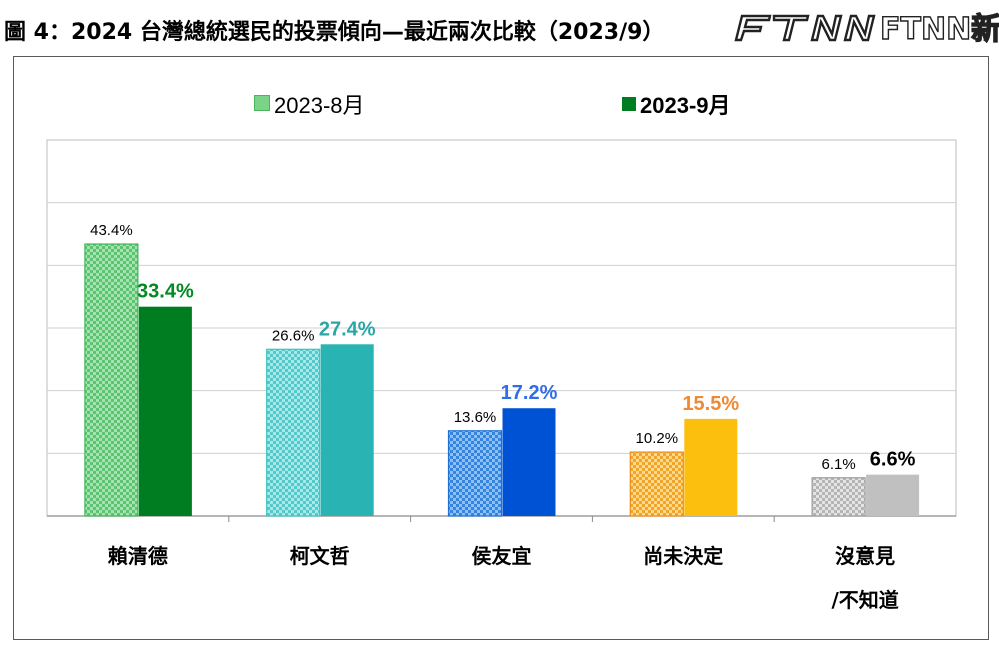 This screenshot has width=999, height=652. I want to click on data-label-2023-9: 33.4%, so click(165, 292).